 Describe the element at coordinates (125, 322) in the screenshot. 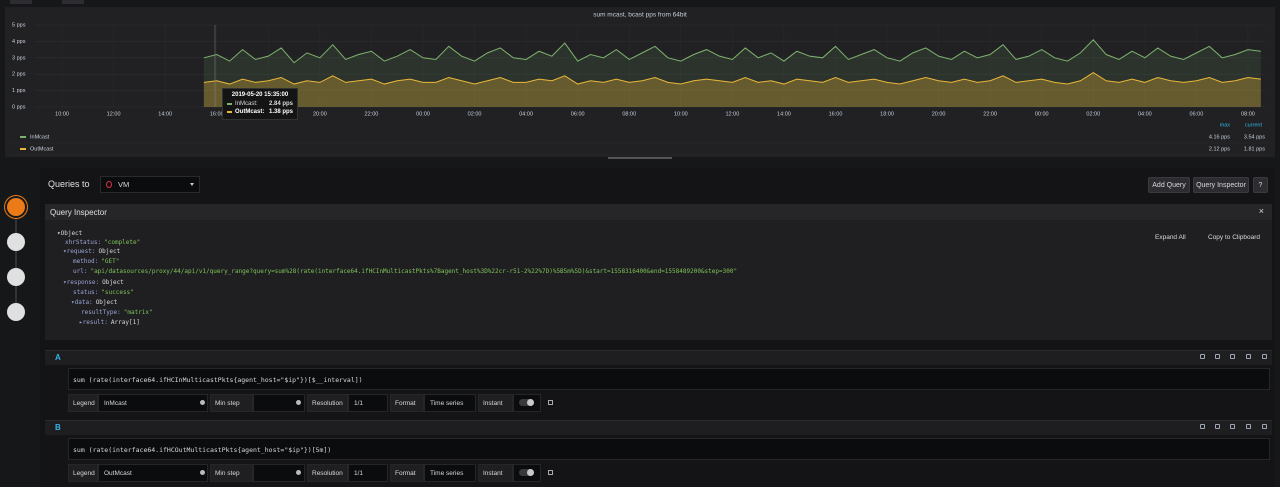

I see `tree-value: Array[1]` at that location.